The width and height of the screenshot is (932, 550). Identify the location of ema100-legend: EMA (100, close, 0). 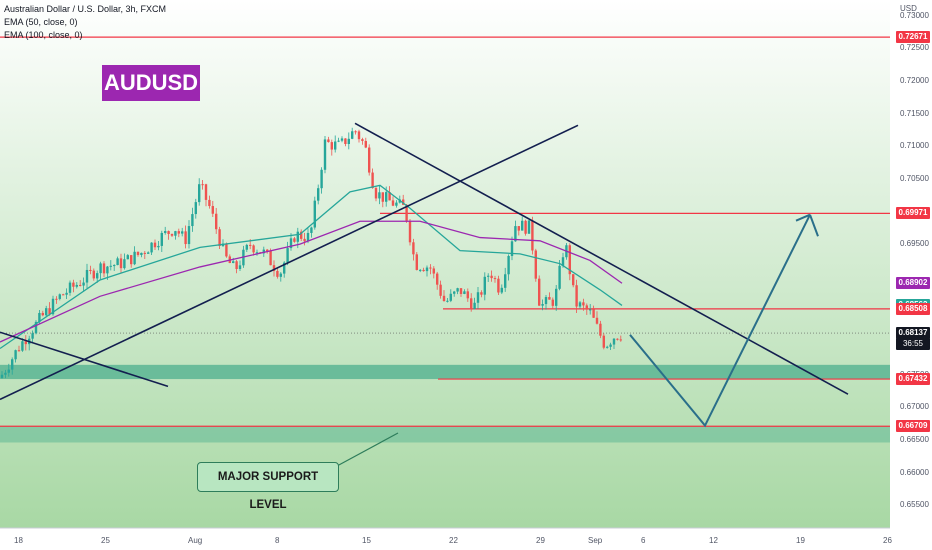
(43, 35).